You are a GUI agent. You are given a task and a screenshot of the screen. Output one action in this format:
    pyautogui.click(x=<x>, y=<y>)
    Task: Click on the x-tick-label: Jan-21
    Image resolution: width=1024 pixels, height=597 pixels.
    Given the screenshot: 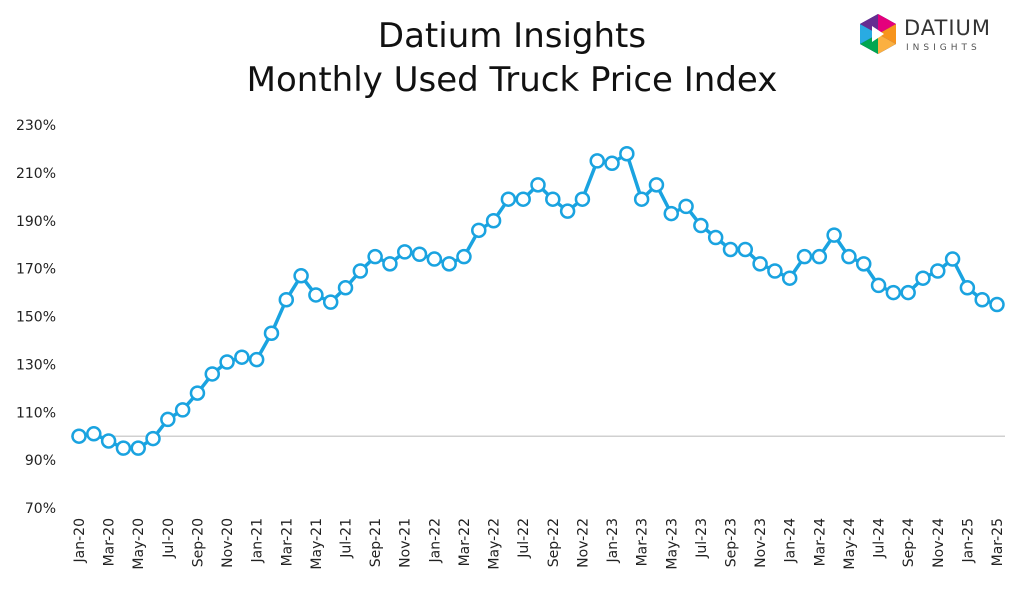 What is the action you would take?
    pyautogui.click(x=258, y=540)
    